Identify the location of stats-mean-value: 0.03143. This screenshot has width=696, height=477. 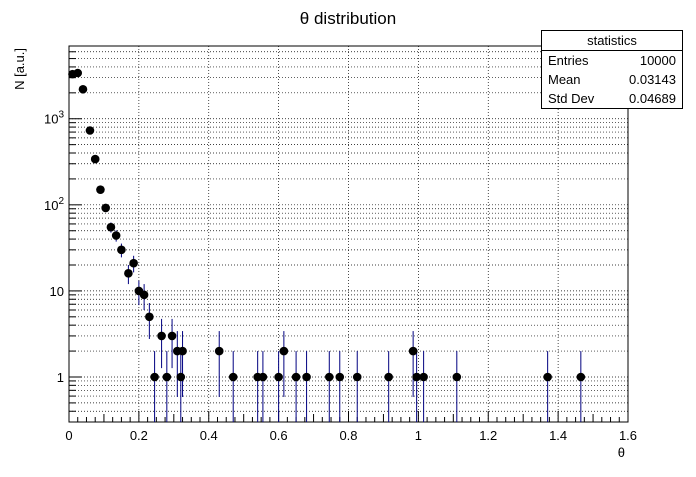
(652, 79).